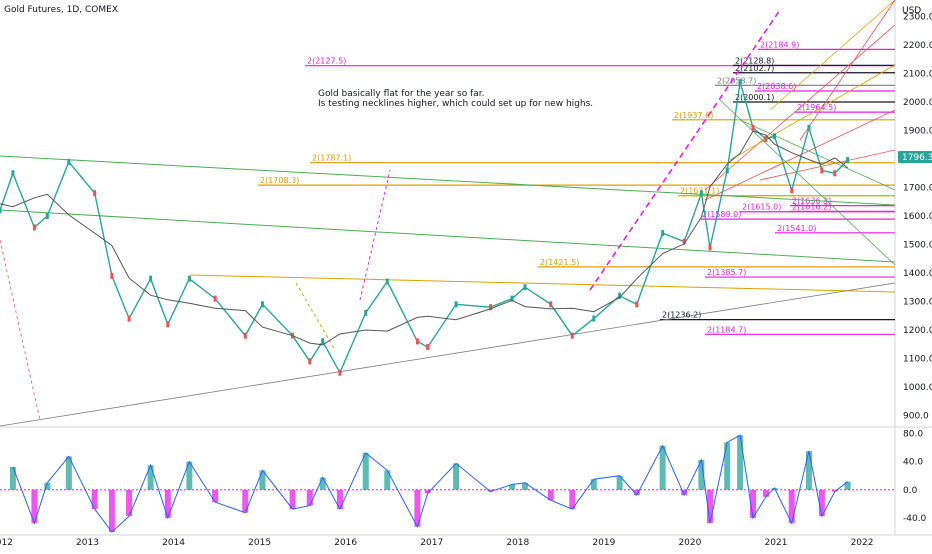 This screenshot has width=932, height=554. What do you see at coordinates (779, 44) in the screenshot?
I see `level-label: 2(2184.9)` at bounding box center [779, 44].